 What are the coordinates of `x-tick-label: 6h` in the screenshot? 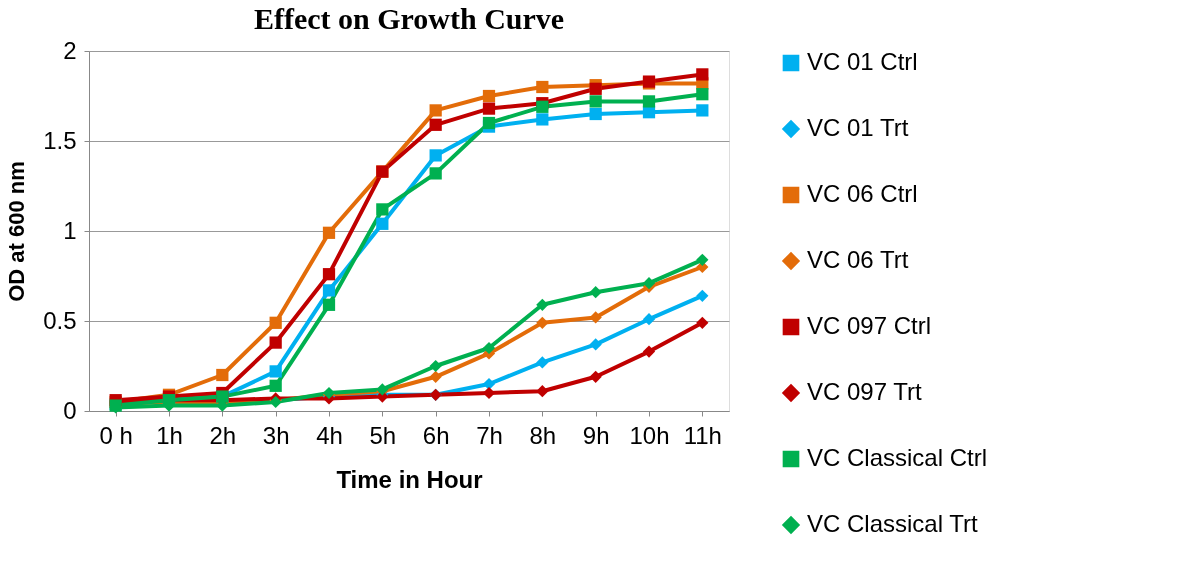 It's located at (436, 435).